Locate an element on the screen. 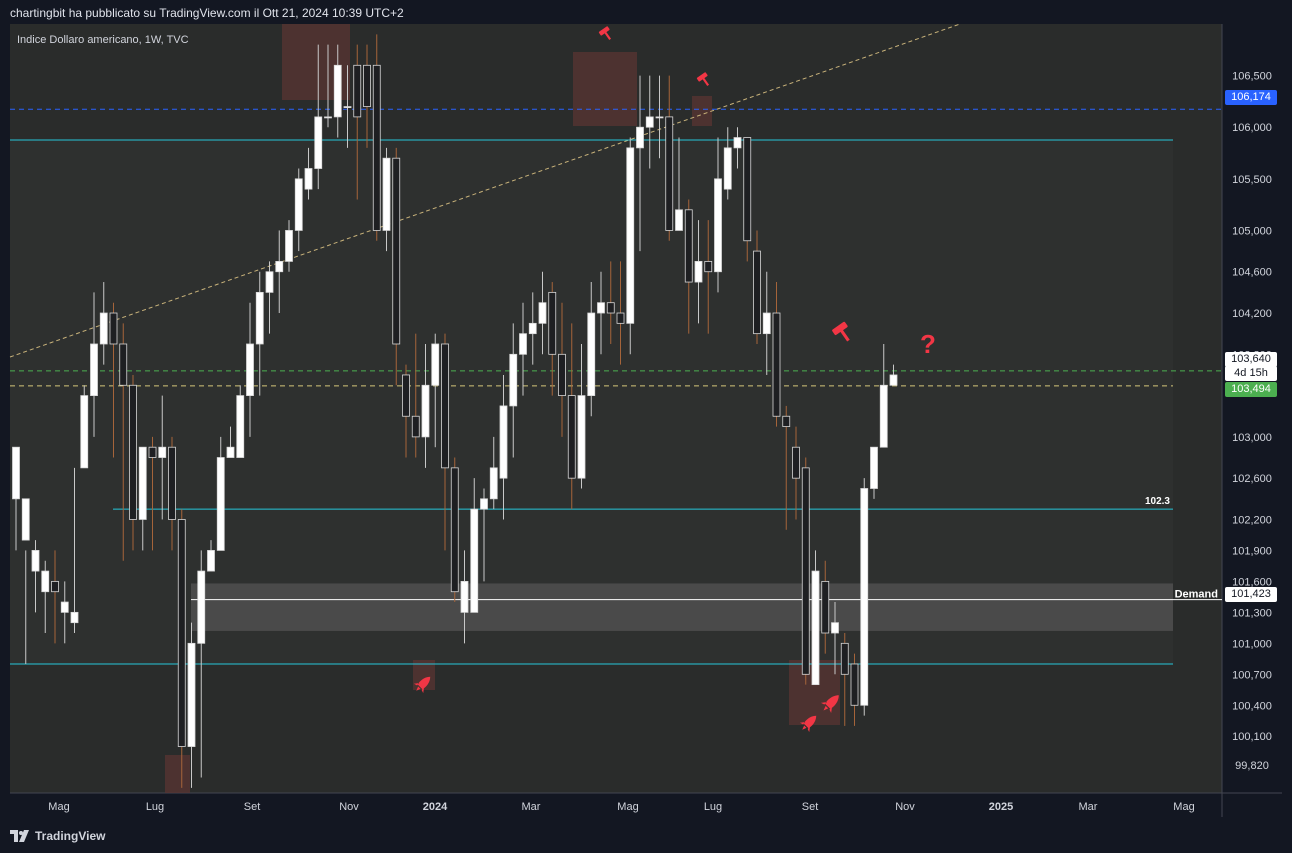 This screenshot has height=853, width=1292. x-tick-label: Set is located at coordinates (810, 807).